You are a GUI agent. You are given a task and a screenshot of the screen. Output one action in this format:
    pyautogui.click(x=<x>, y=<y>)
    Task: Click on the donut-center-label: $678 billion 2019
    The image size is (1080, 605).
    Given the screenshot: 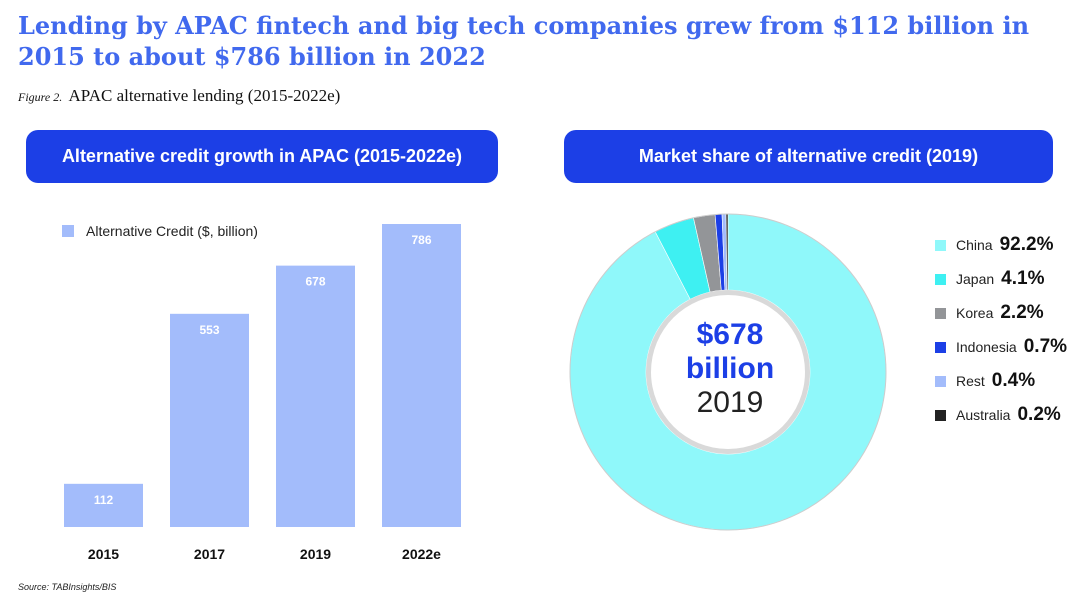 What is the action you would take?
    pyautogui.click(x=730, y=369)
    